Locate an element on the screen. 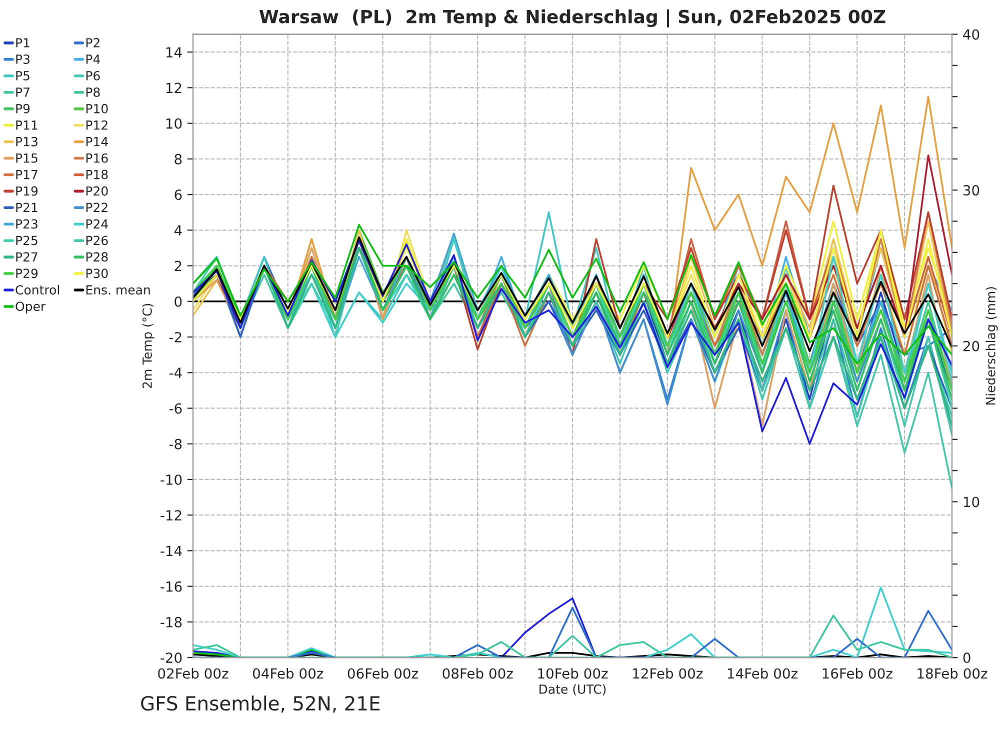 The image size is (1000, 729). legend-label: P14 is located at coordinates (97, 141).